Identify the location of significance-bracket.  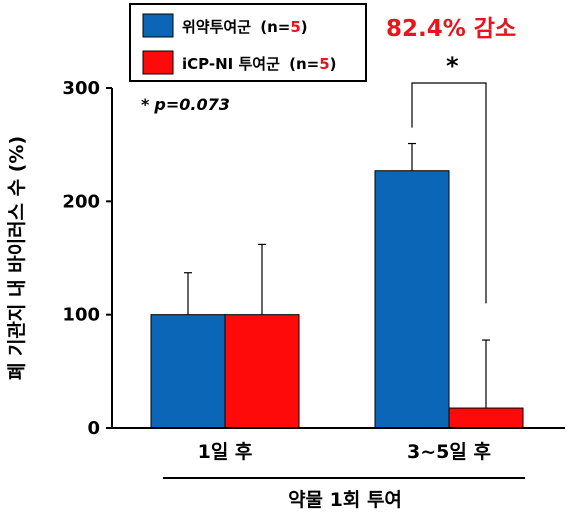
(449, 193).